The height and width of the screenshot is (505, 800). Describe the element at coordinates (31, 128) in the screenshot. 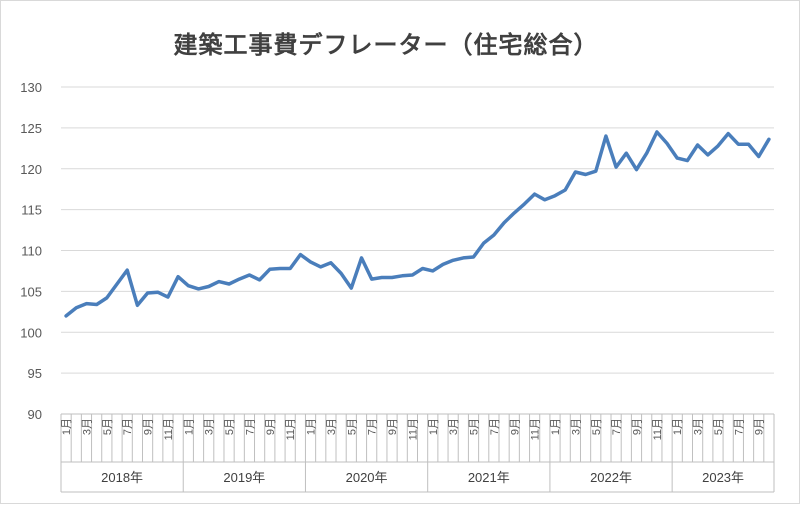

I see `y-tick-label: 125` at that location.